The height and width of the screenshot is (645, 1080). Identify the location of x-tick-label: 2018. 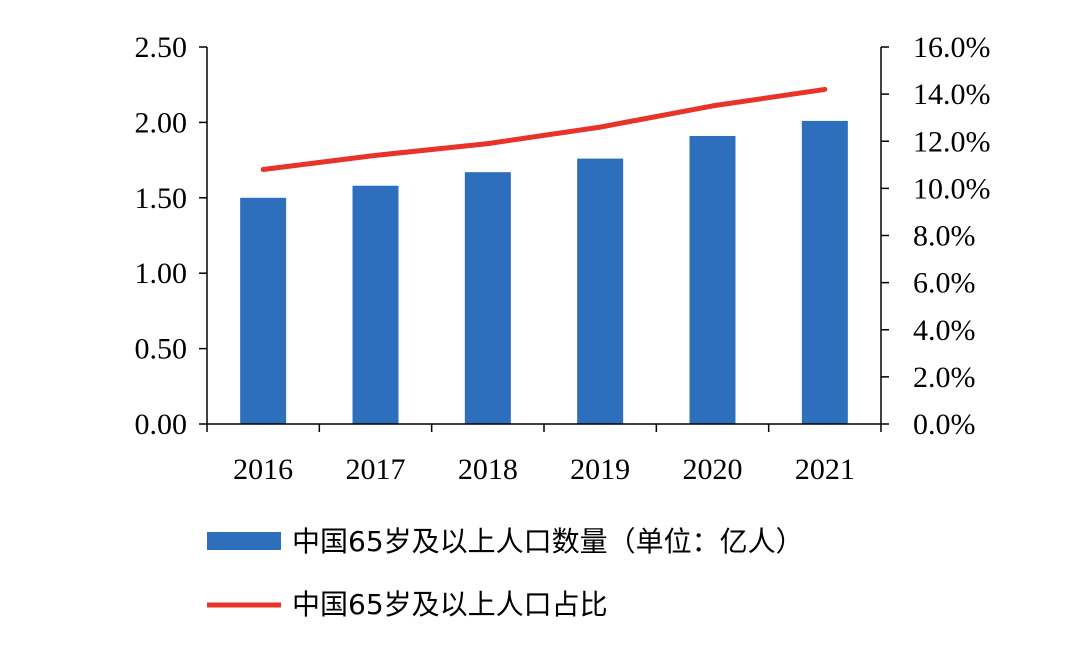
(488, 469).